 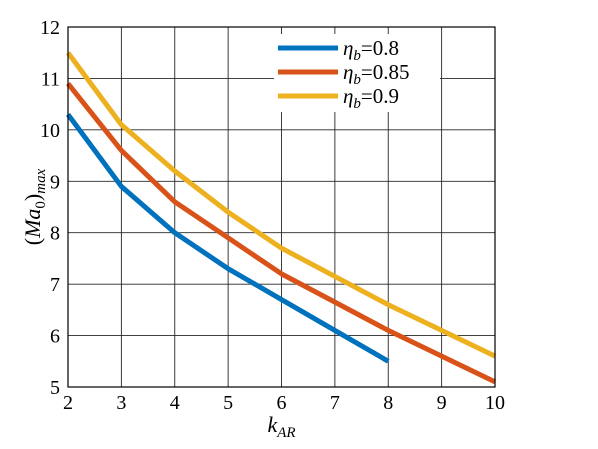 What do you see at coordinates (55, 234) in the screenshot?
I see `y-tick-label: 8` at bounding box center [55, 234].